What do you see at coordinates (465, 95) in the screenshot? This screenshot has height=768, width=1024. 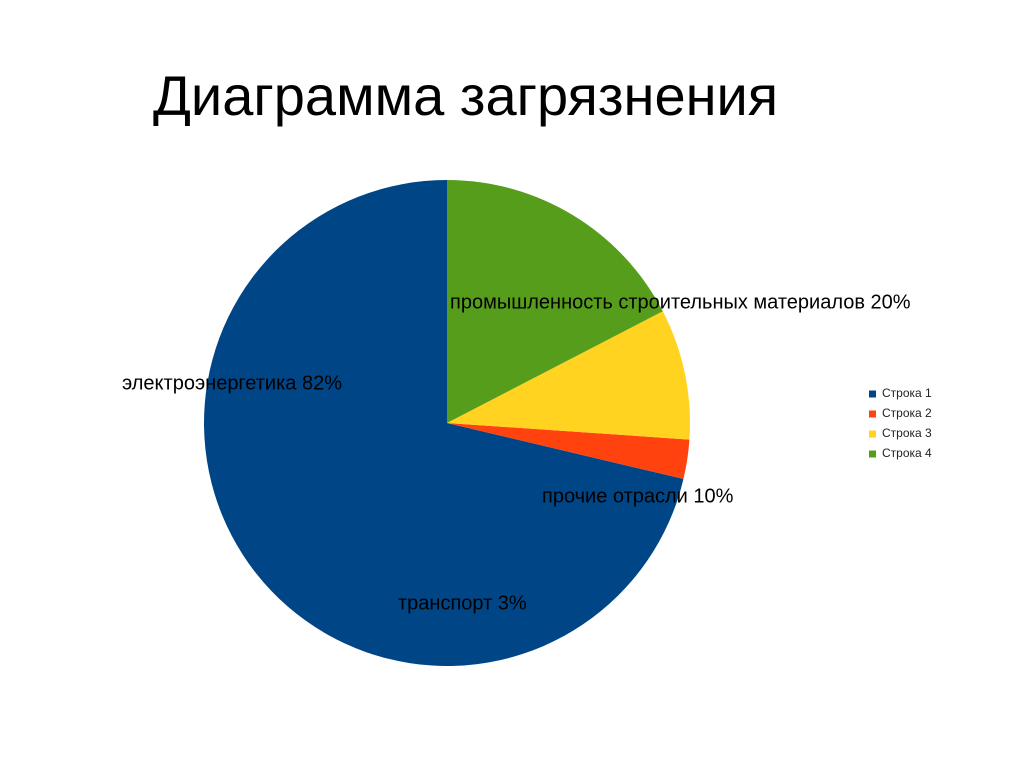 I see `chart-title: Диаграмма загрязнения` at bounding box center [465, 95].